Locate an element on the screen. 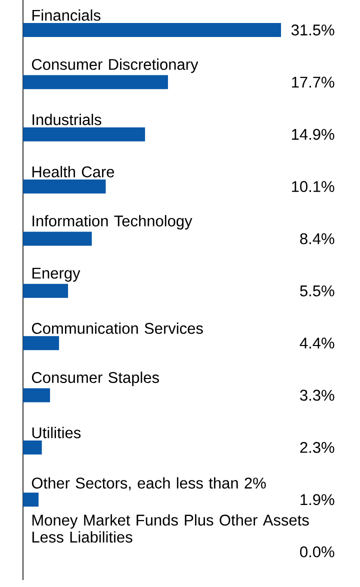  data-label: 17.7% is located at coordinates (313, 82).